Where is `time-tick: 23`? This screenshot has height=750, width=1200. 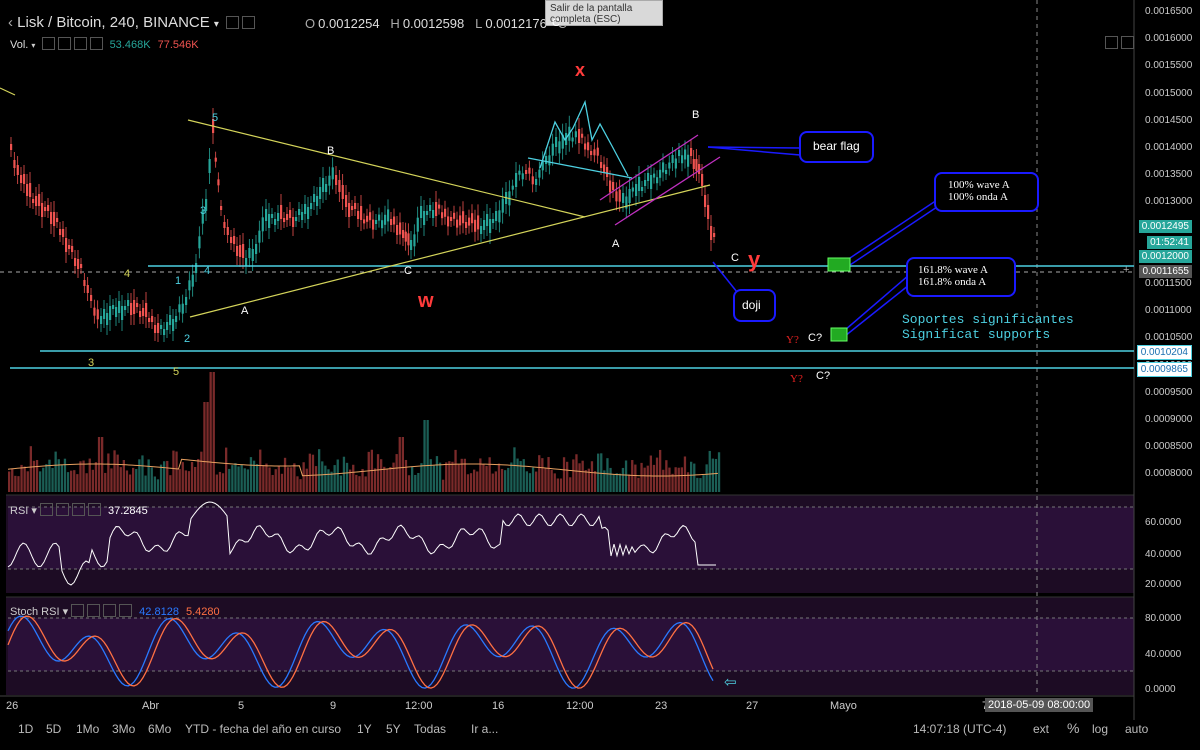
time-tick: 23 is located at coordinates (661, 706).